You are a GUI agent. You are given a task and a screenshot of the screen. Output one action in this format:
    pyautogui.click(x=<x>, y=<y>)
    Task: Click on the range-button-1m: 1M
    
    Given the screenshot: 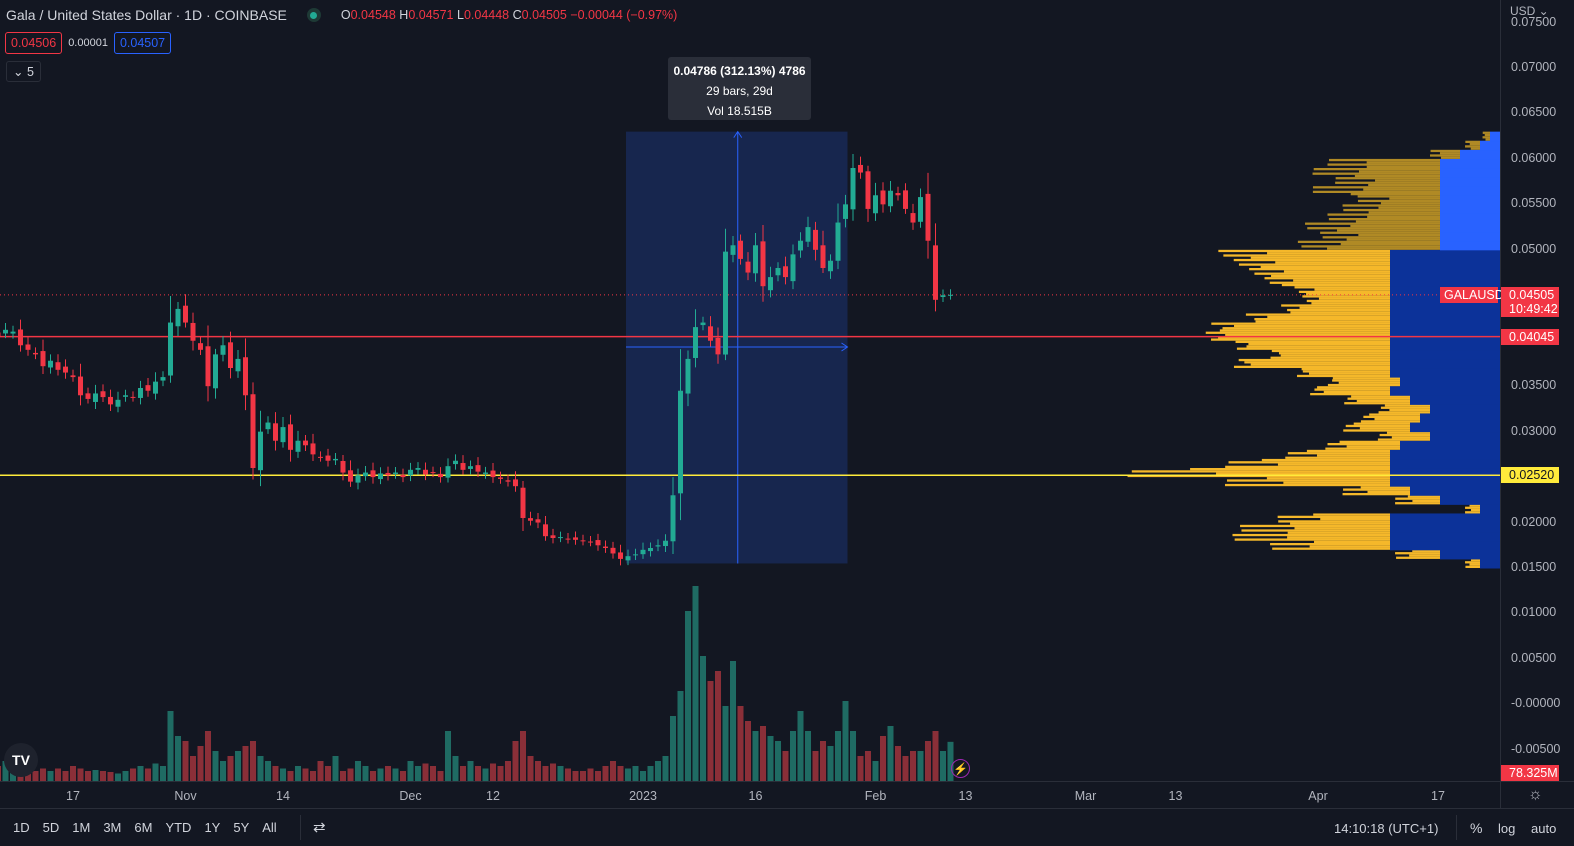 What is the action you would take?
    pyautogui.click(x=81, y=827)
    